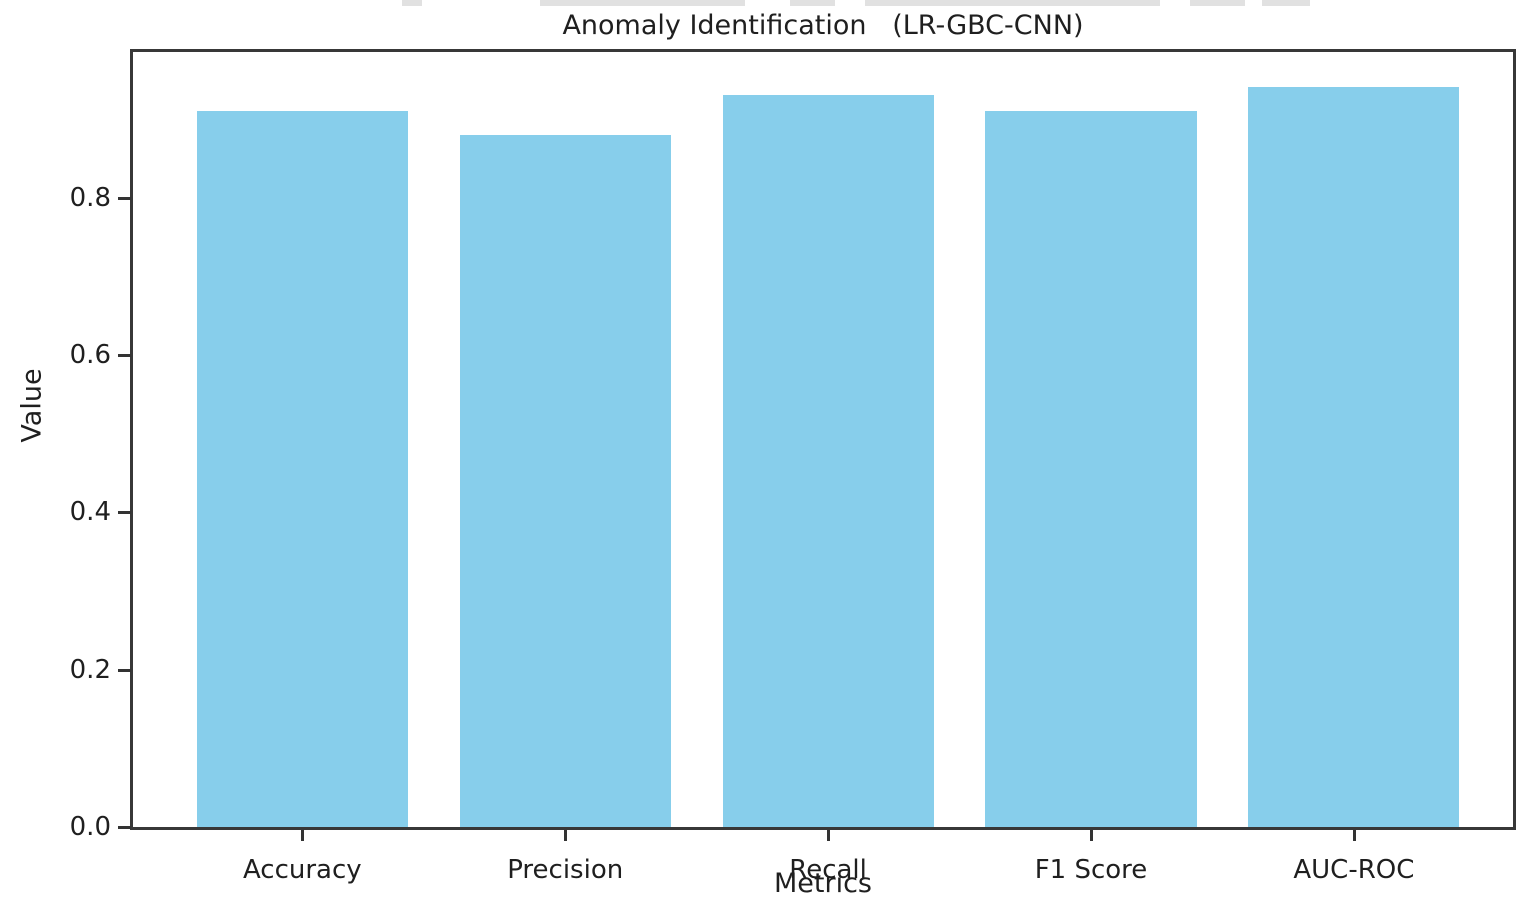 This screenshot has height=924, width=1532. What do you see at coordinates (90, 197) in the screenshot?
I see `y-tick-label-0.8: 0.8` at bounding box center [90, 197].